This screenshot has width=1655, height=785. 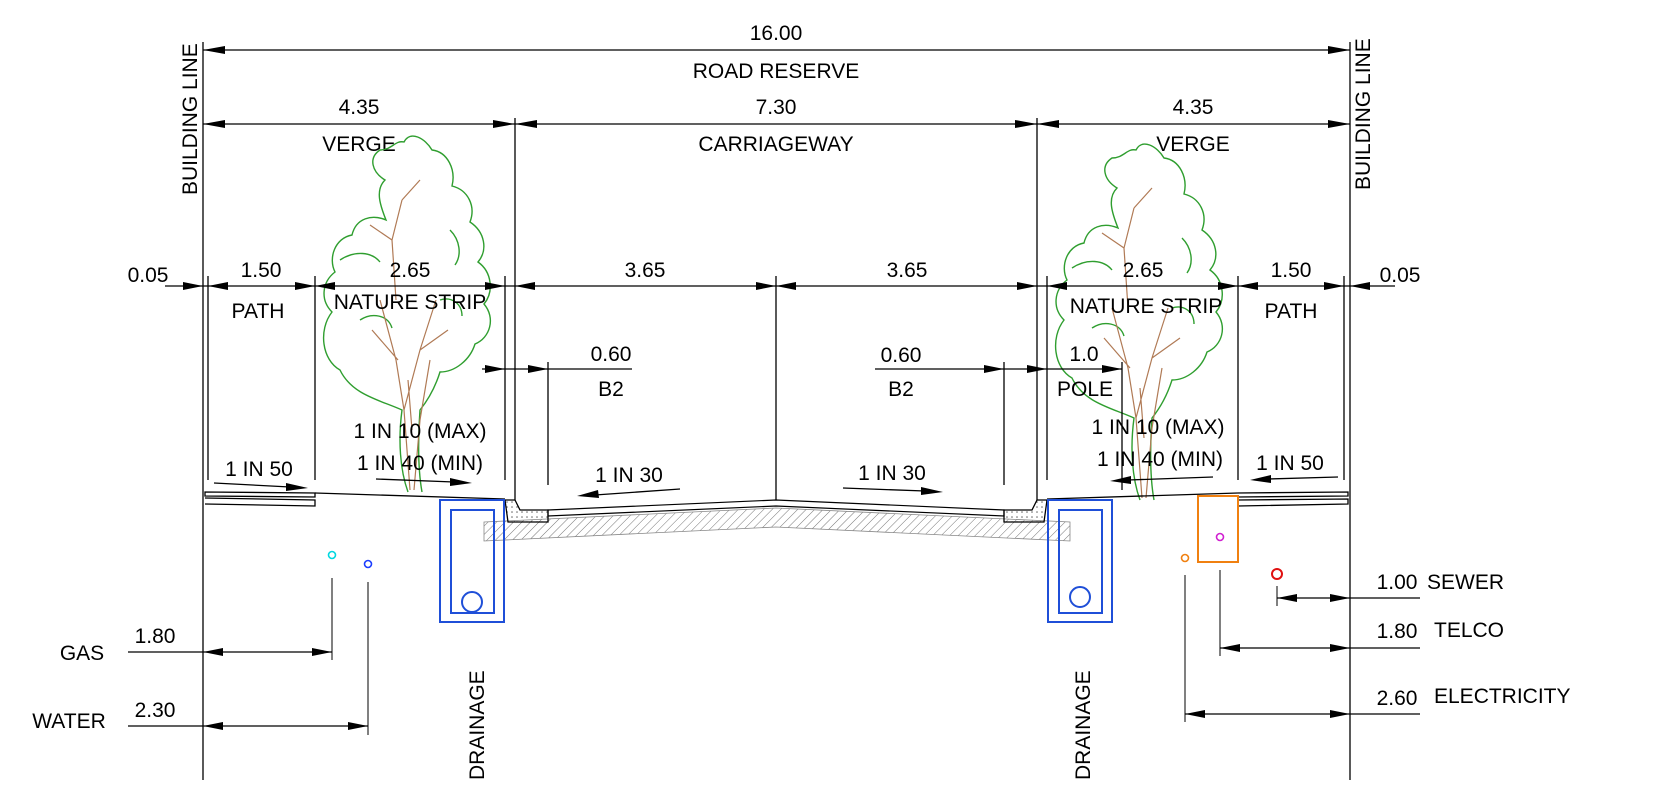 I want to click on electricity-offset: 2.60, so click(x=1397, y=698).